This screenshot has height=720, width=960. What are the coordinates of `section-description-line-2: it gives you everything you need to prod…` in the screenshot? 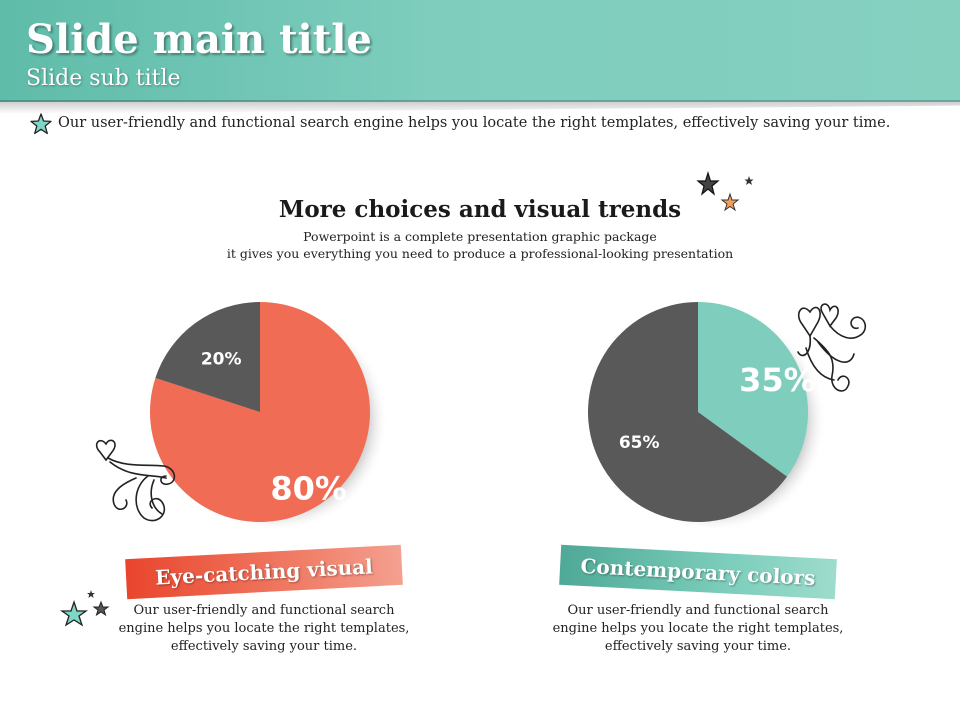 It's located at (480, 253).